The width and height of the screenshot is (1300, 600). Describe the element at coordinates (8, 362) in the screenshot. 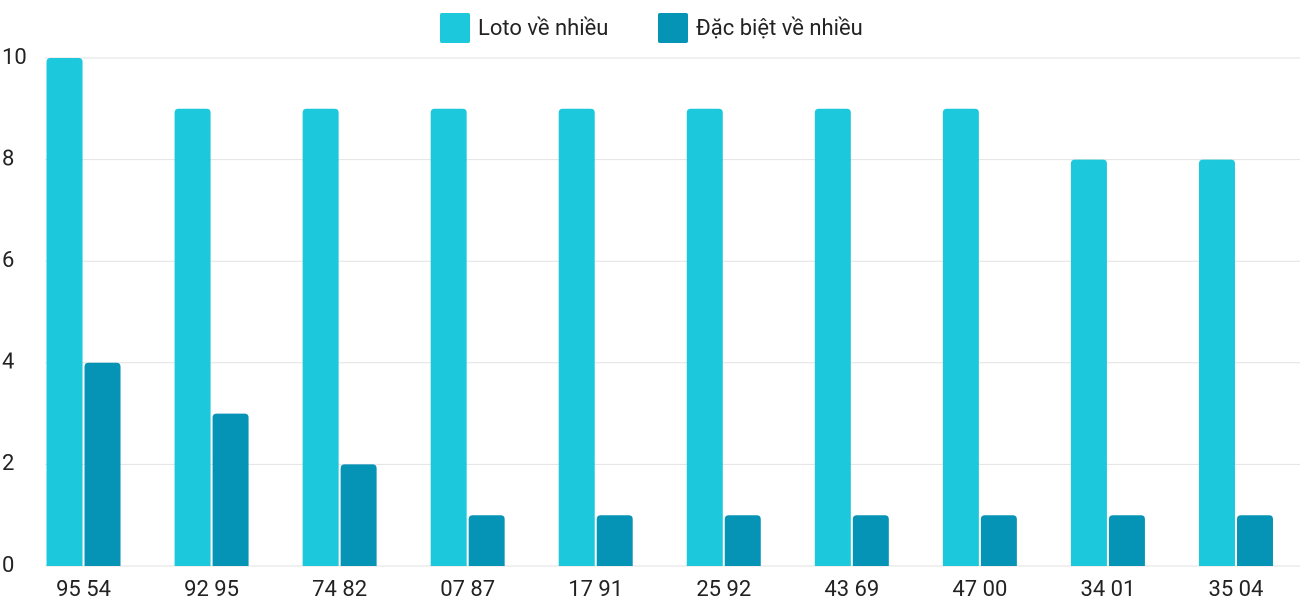

I see `y-tick-label: 4` at that location.